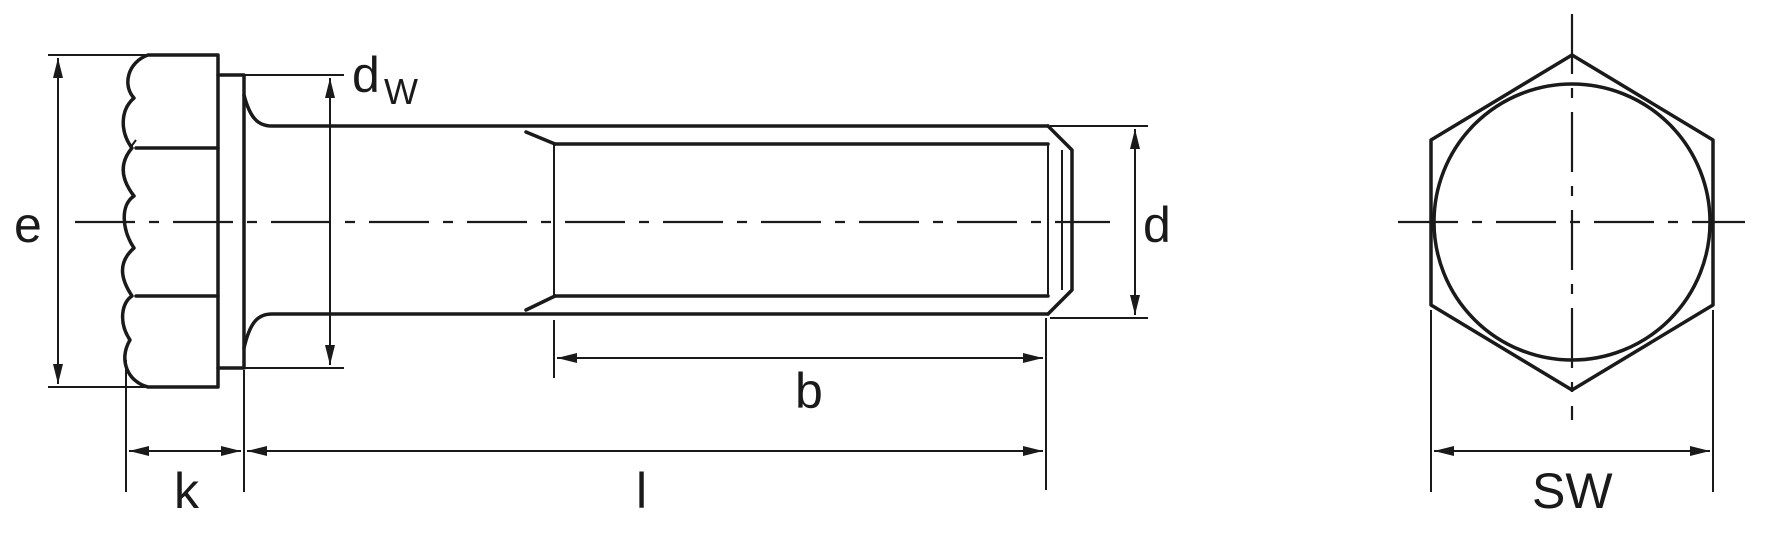 The image size is (1780, 538). I want to click on label-dw: d, so click(366, 75).